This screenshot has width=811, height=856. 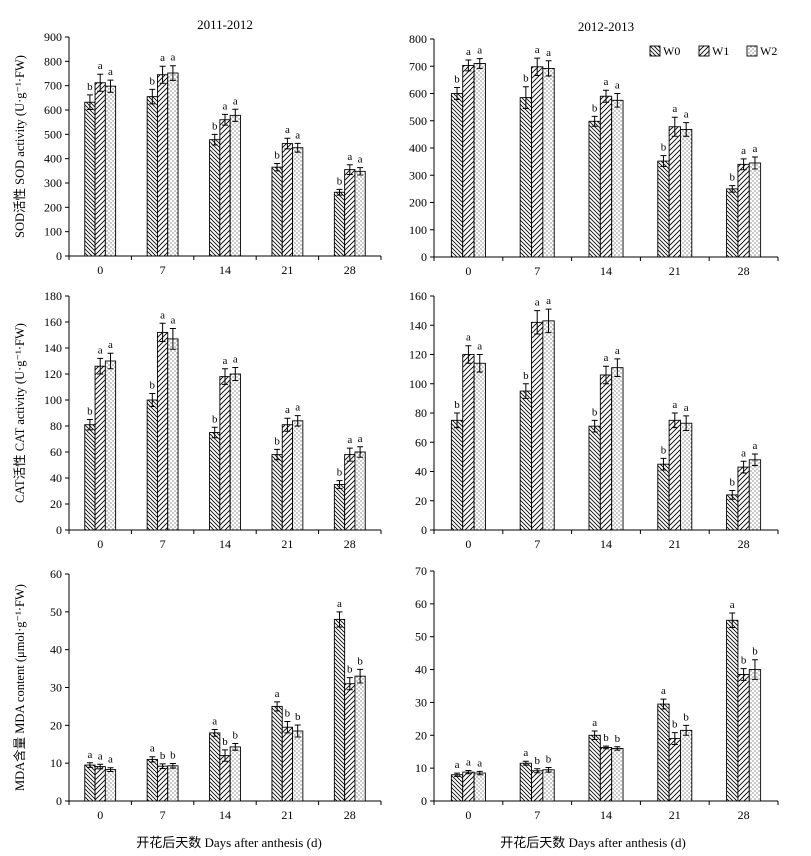 What do you see at coordinates (53, 348) in the screenshot?
I see `y-tick-label: 140` at bounding box center [53, 348].